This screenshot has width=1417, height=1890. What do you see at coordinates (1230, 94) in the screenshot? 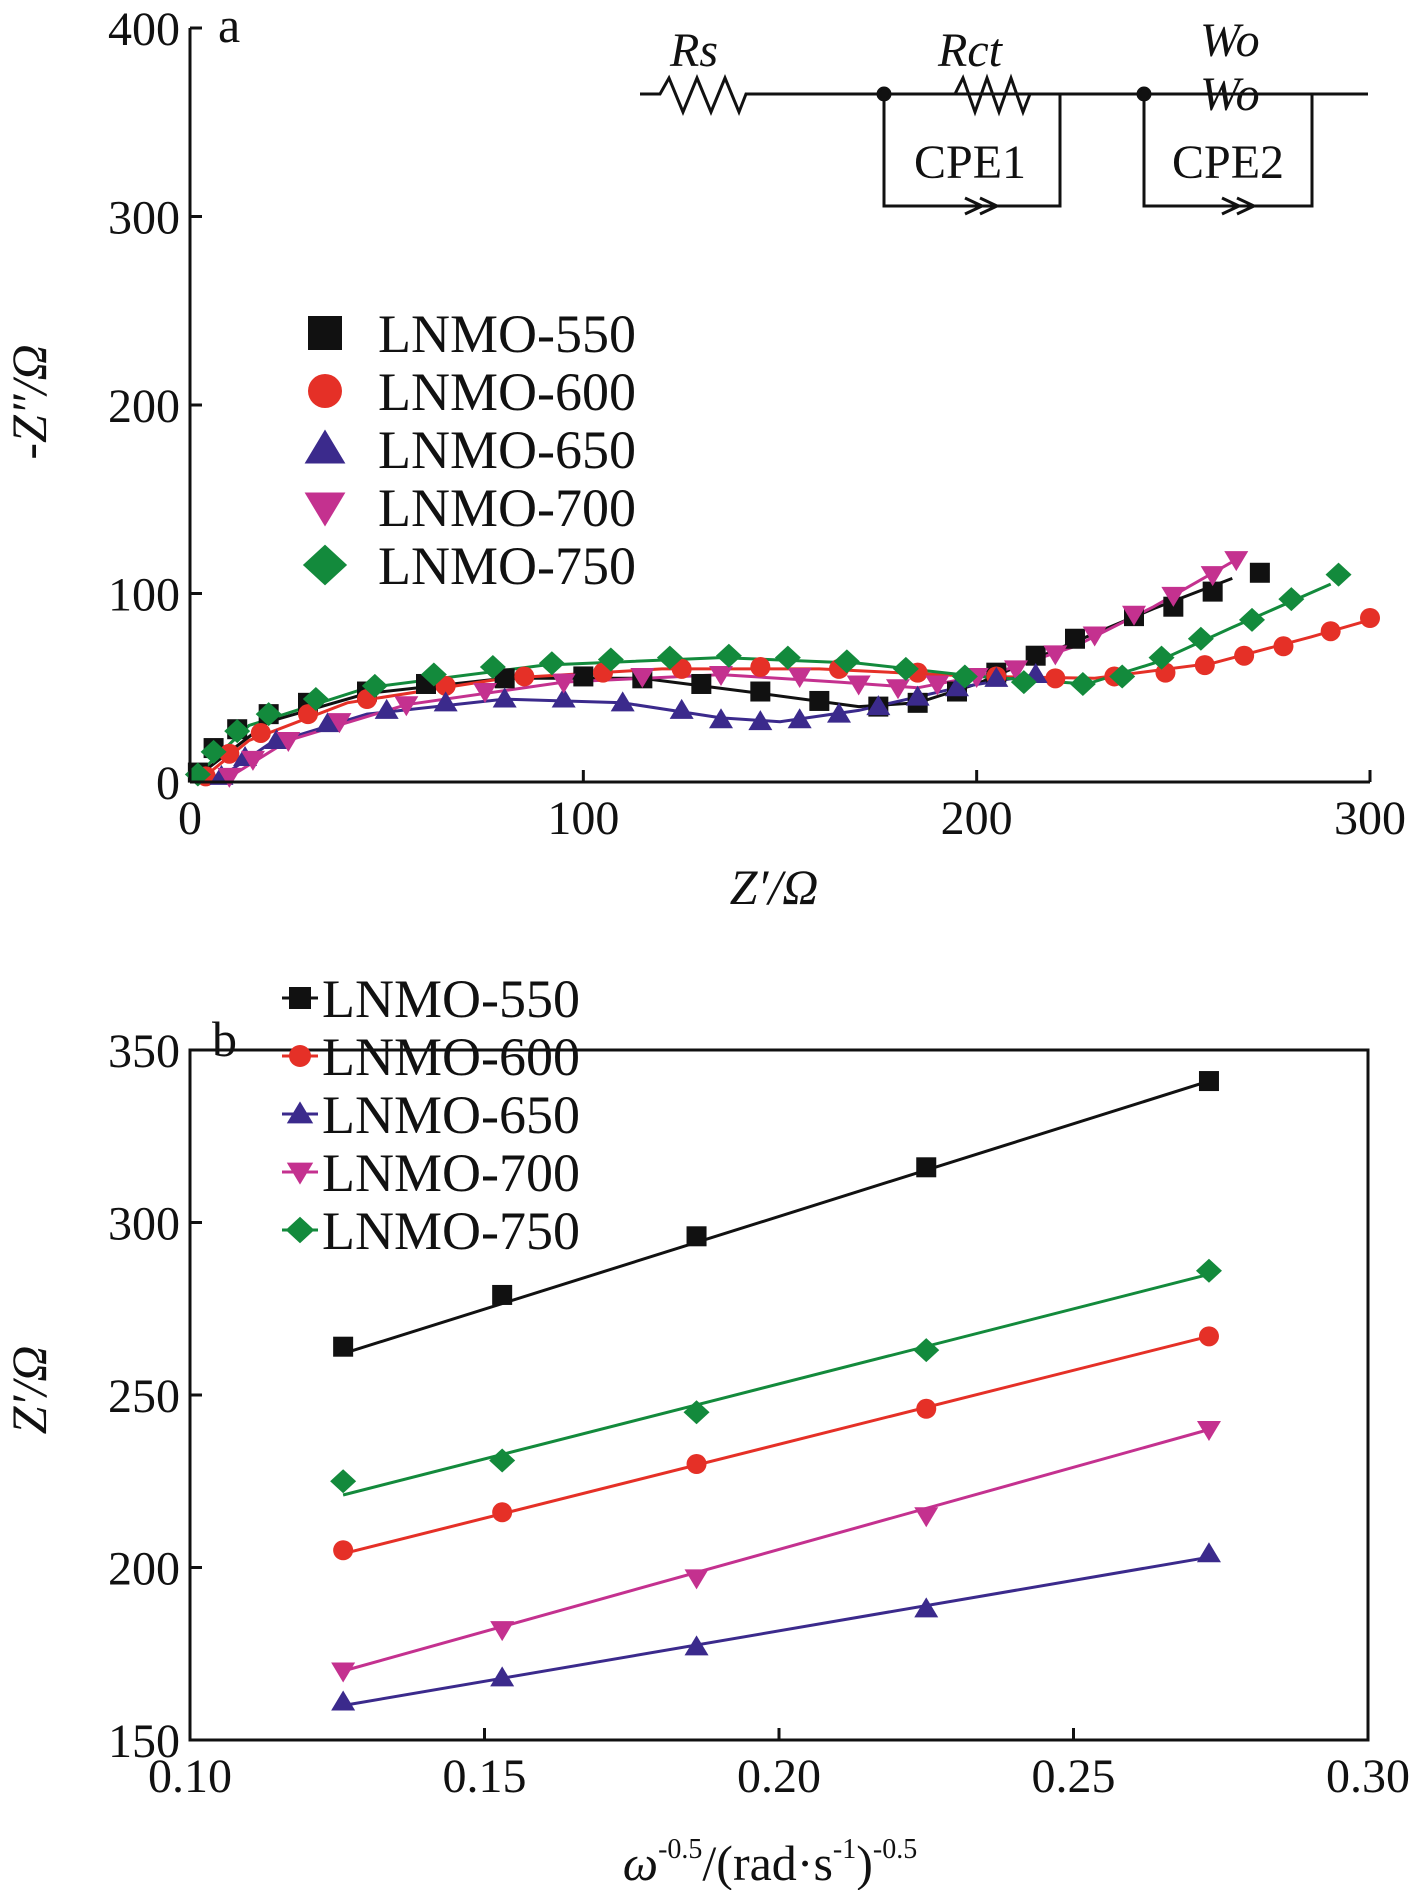
I see `label-wo-2: Wo` at bounding box center [1230, 94].